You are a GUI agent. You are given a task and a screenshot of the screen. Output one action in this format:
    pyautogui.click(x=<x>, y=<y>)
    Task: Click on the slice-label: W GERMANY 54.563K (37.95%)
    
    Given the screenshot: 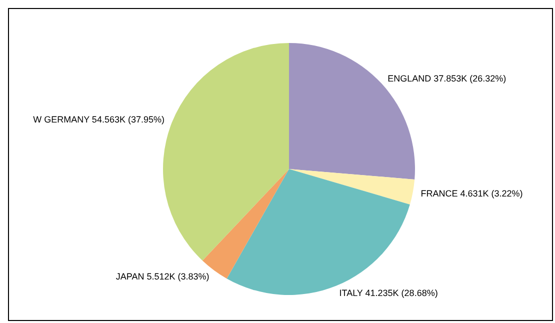 What is the action you would take?
    pyautogui.click(x=98, y=119)
    